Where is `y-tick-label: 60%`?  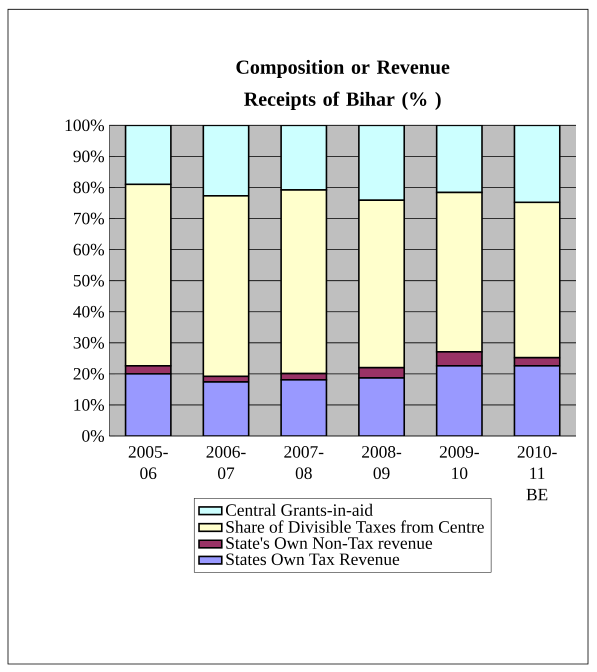 y-tick-label: 60% is located at coordinates (89, 250).